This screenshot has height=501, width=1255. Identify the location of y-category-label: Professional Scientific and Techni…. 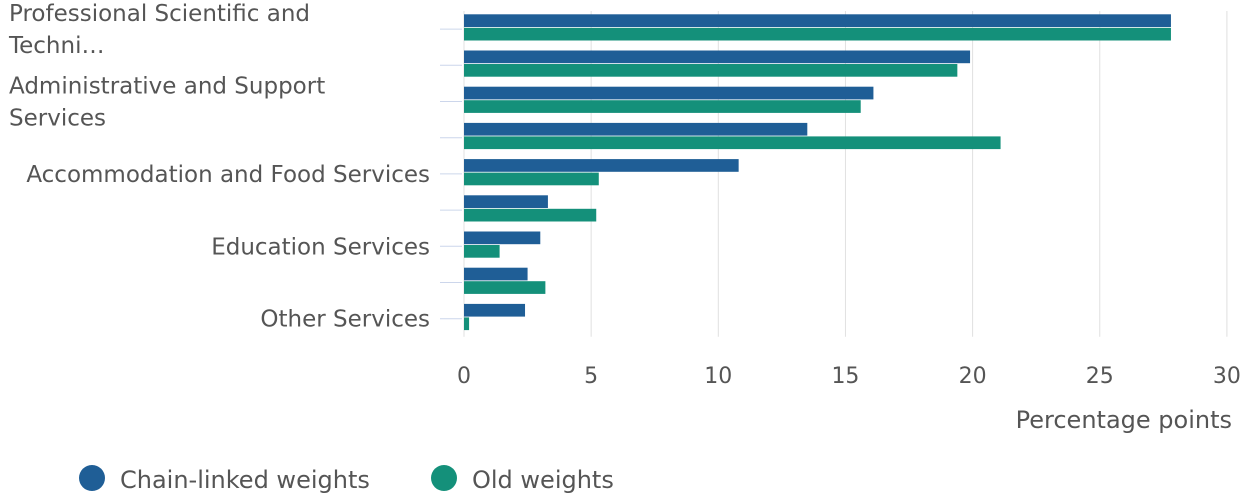
(159, 30).